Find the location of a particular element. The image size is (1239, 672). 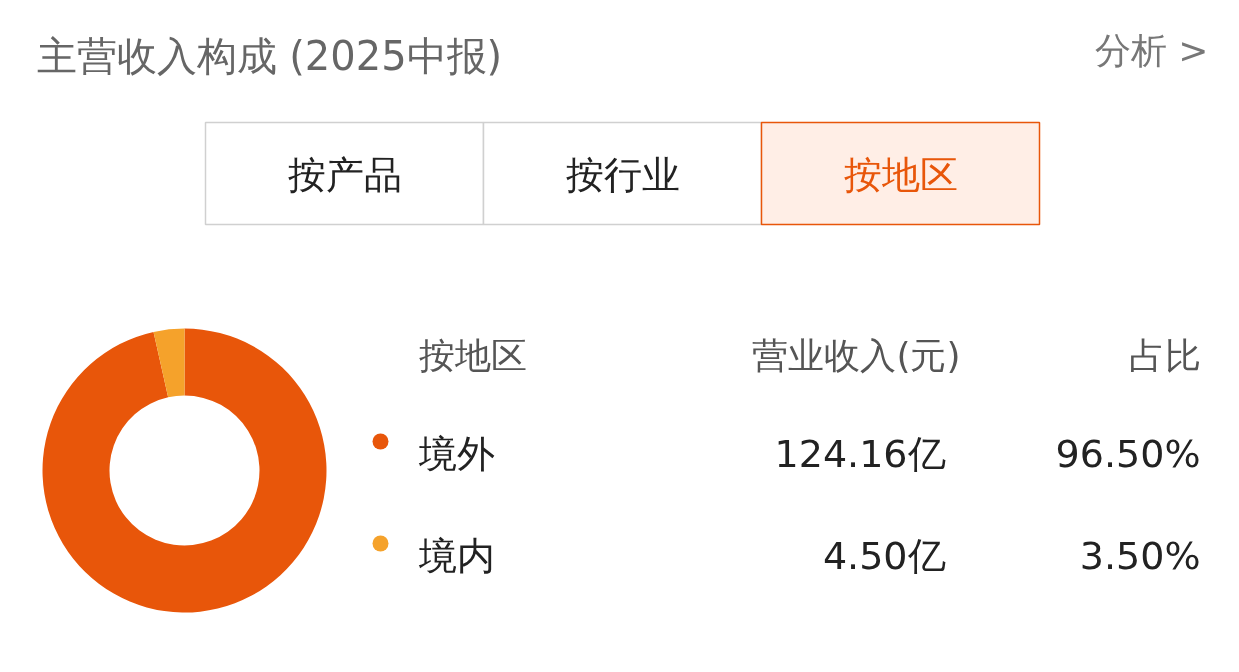

text: 按行业 is located at coordinates (622, 174).